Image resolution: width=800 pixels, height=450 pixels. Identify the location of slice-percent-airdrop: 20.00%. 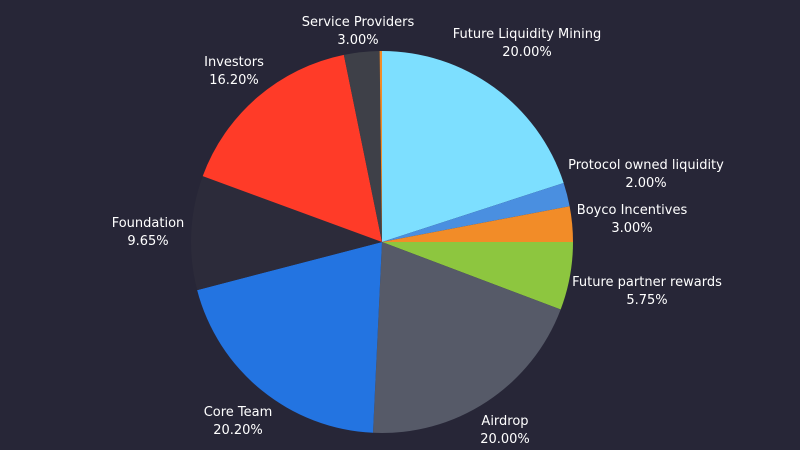
(505, 439).